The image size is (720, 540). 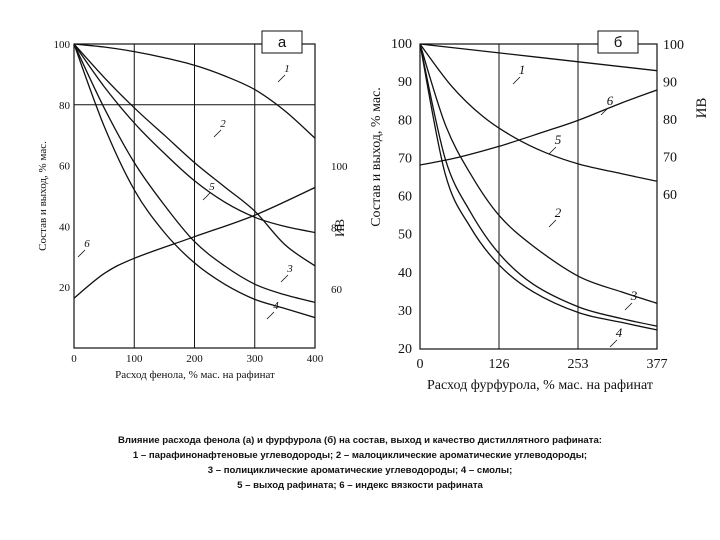 What do you see at coordinates (673, 45) in the screenshot?
I see `panel-2-y2-tick-label: 100` at bounding box center [673, 45].